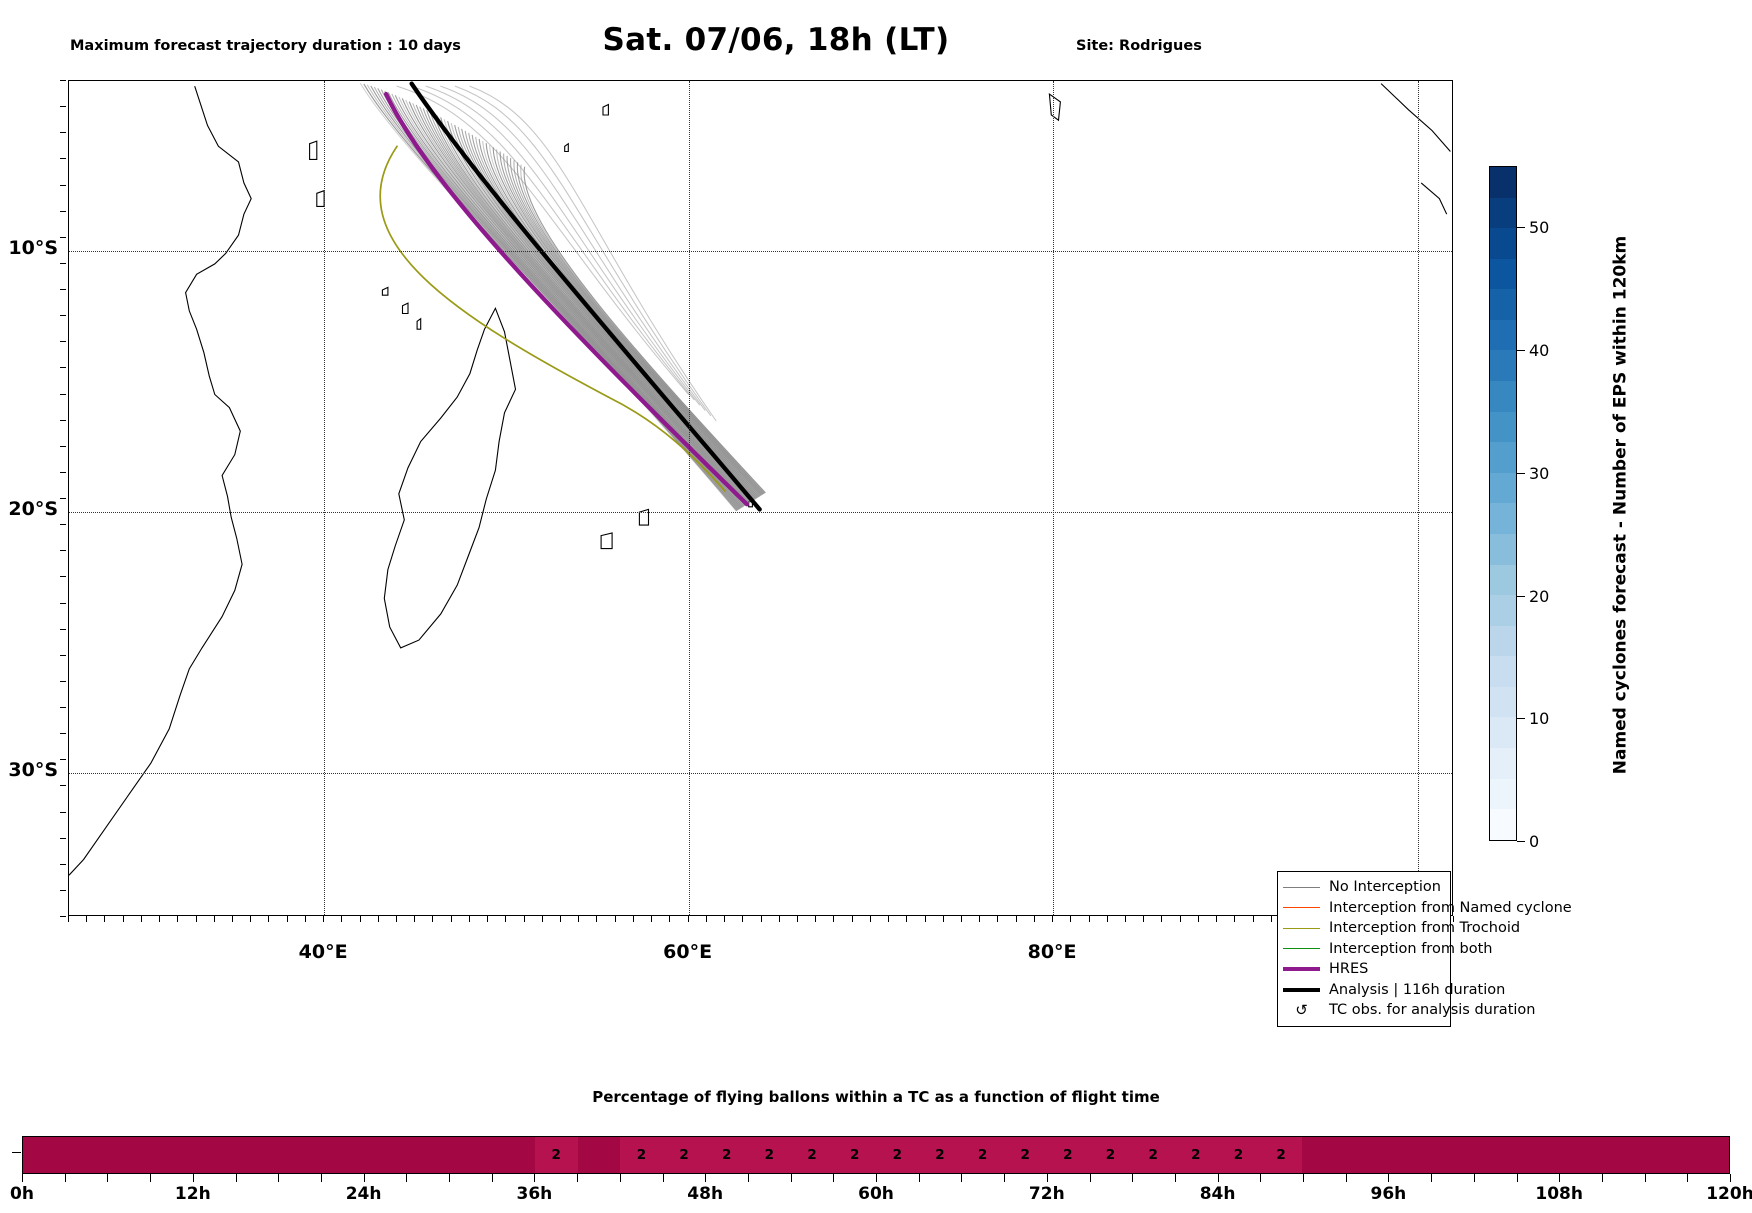 The width and height of the screenshot is (1752, 1213). Describe the element at coordinates (64, 498) in the screenshot. I see `map-y-ticks` at that location.